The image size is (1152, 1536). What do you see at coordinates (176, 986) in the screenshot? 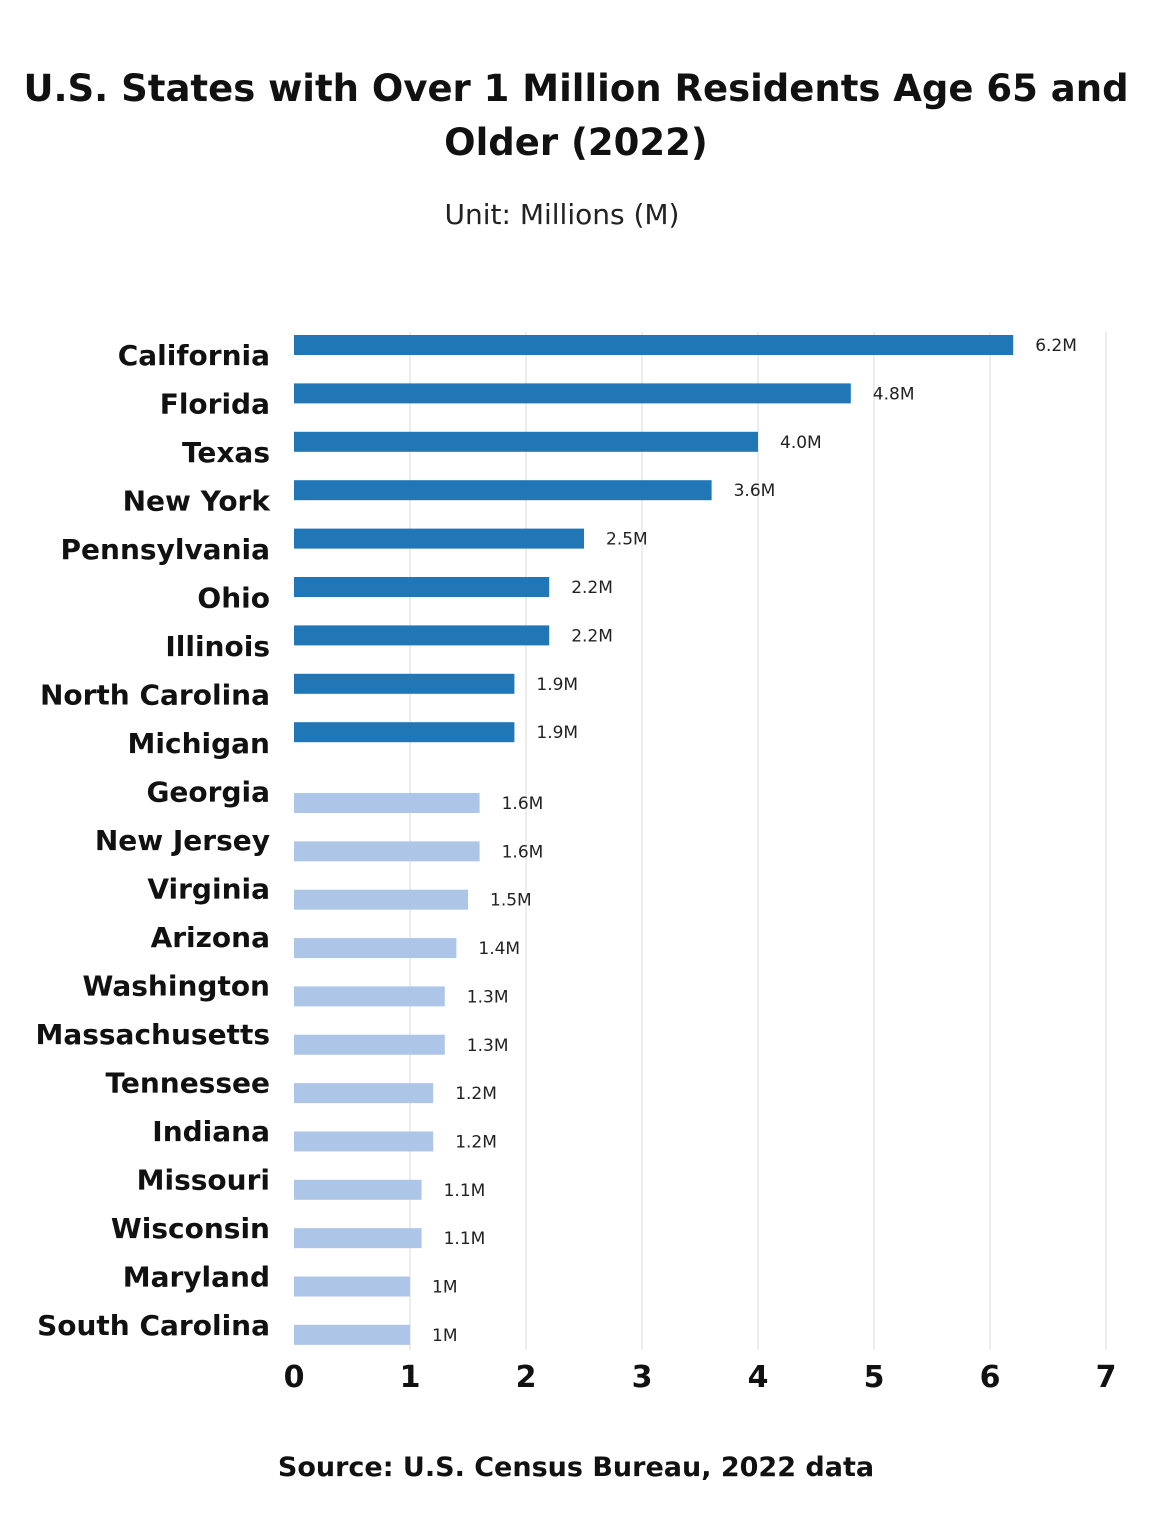
I see `category-label: Washington` at bounding box center [176, 986].